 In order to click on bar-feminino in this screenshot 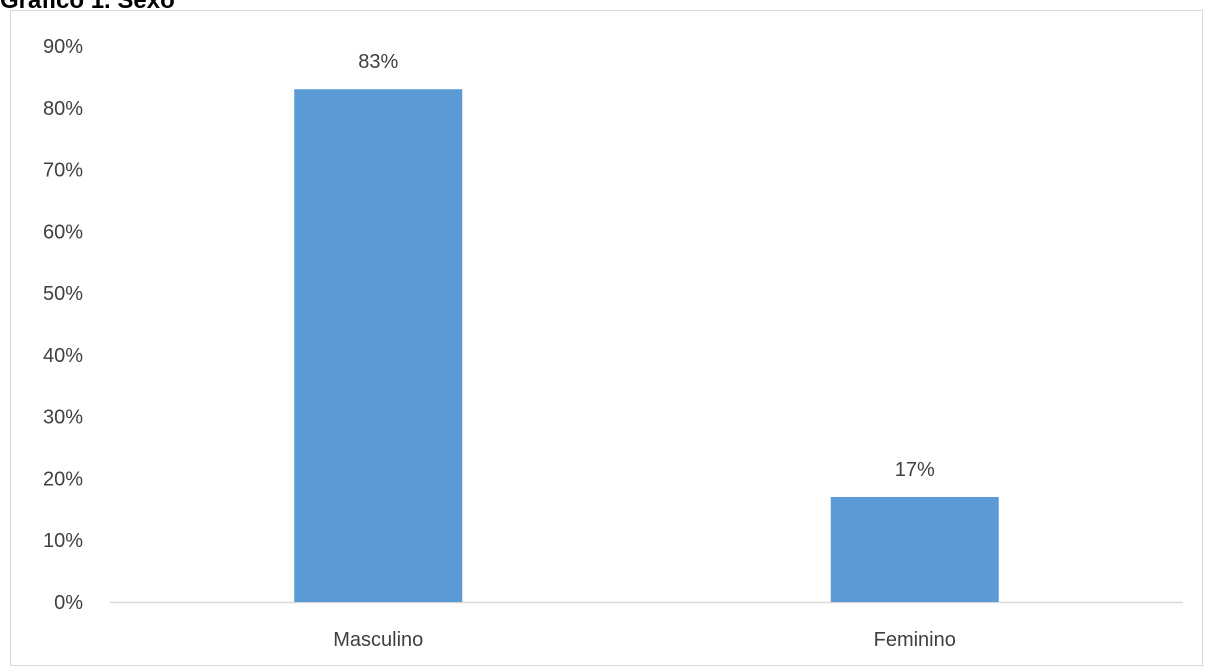, I will do `click(914, 549)`.